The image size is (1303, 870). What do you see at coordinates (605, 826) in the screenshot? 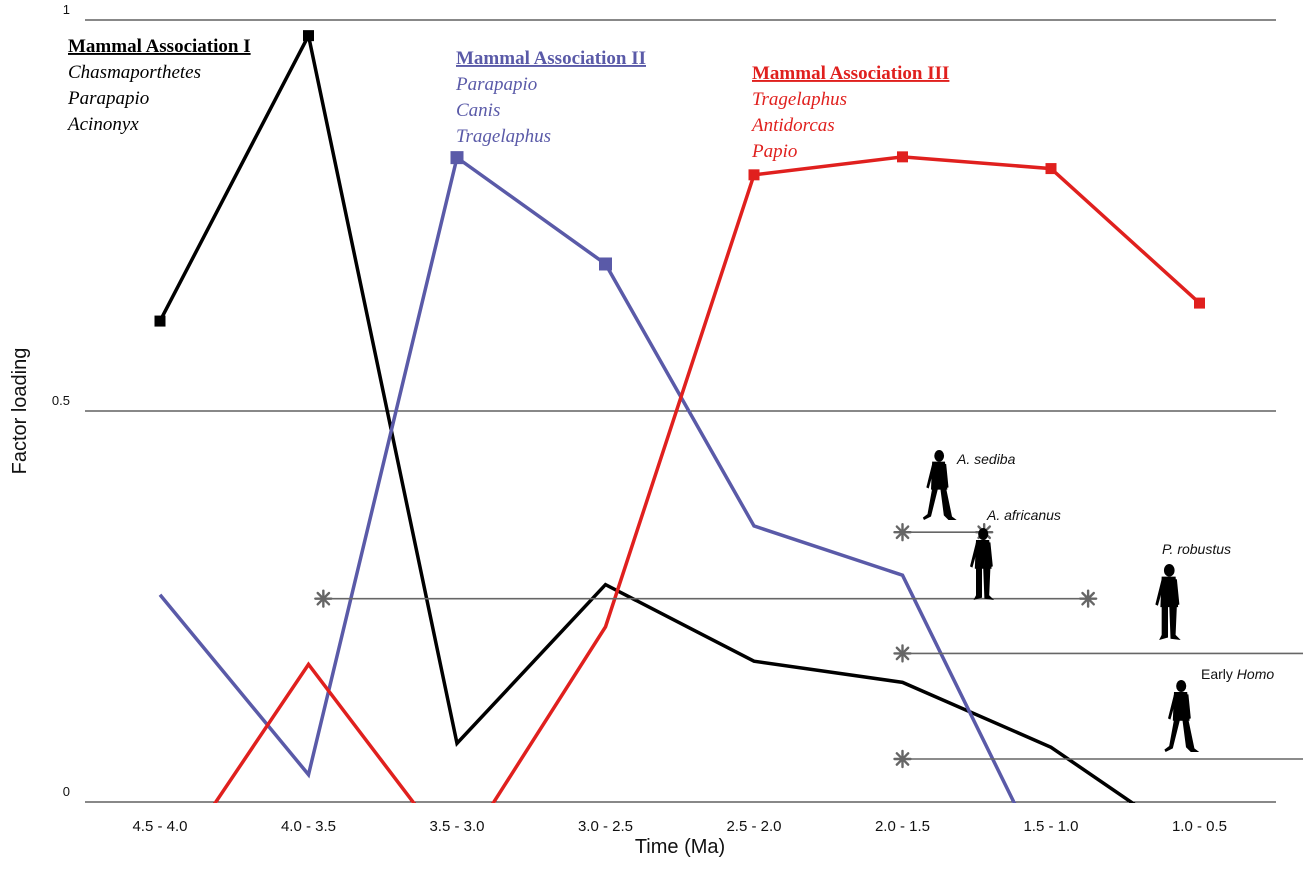
I see `x-tick-label: 3.0 - 2.5` at bounding box center [605, 826].